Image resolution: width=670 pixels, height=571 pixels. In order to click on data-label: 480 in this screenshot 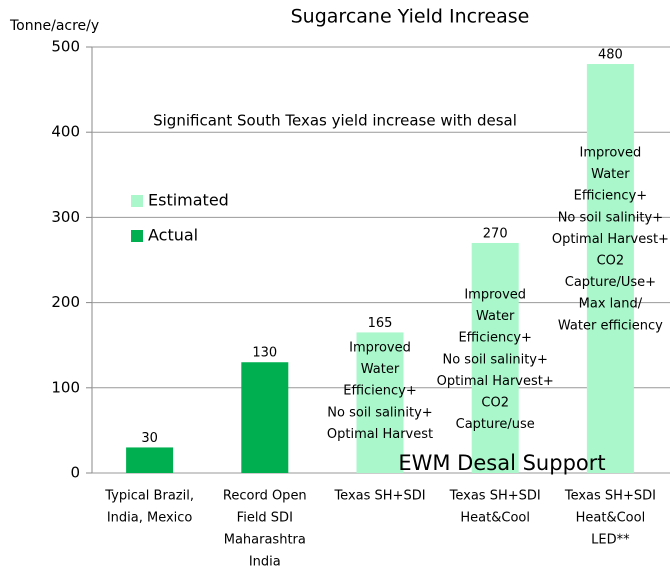, I will do `click(610, 55)`.